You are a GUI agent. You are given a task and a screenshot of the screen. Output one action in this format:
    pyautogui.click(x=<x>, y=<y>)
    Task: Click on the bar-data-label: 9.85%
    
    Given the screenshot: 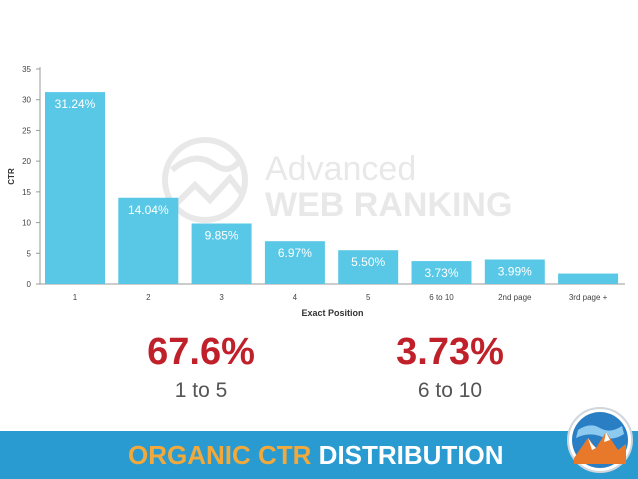 What is the action you would take?
    pyautogui.click(x=222, y=235)
    